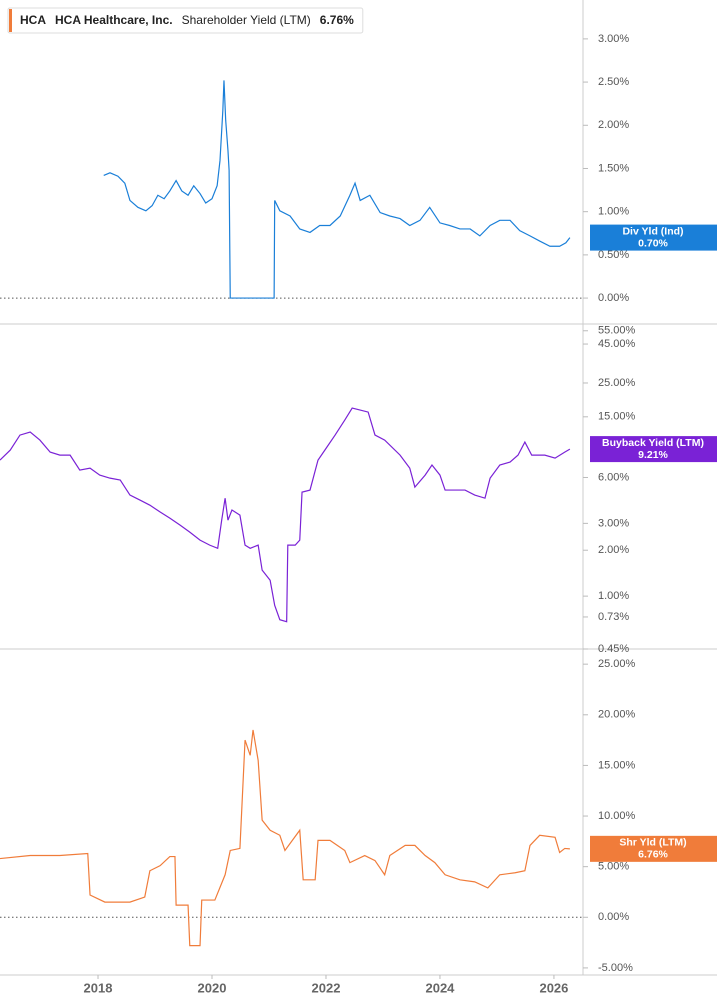 The image size is (717, 1005). Describe the element at coordinates (440, 987) in the screenshot. I see `x-tick-label: 2024` at that location.